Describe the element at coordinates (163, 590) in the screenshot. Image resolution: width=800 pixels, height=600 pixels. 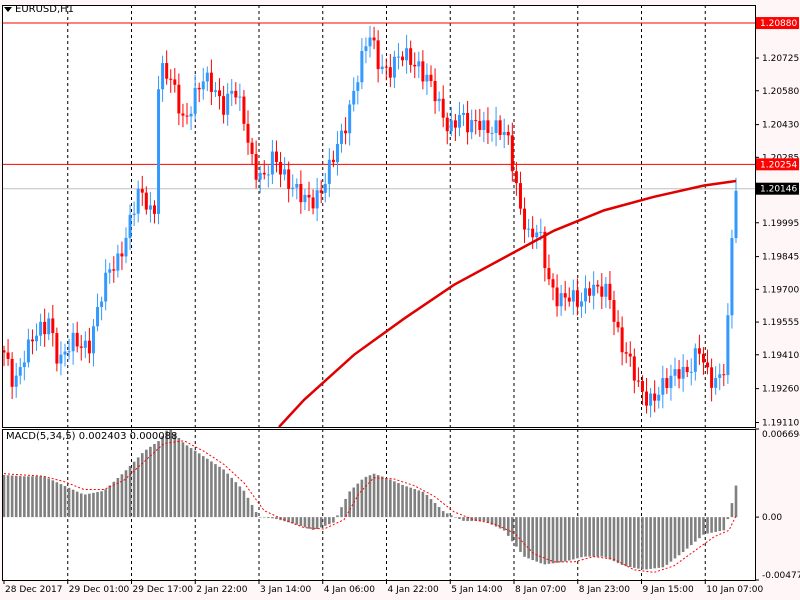
I see `time-tick-label: 29 Dec 17:00` at that location.